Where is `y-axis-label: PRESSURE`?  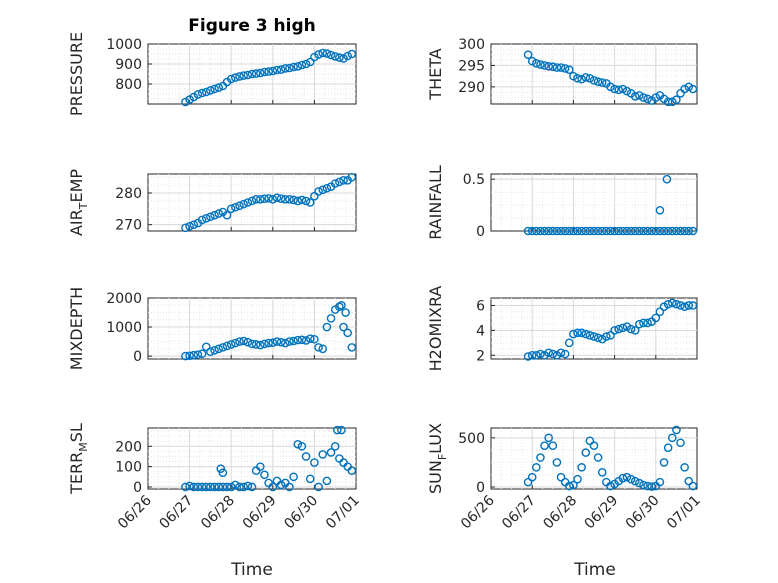
y-axis-label: PRESSURE is located at coordinates (76, 74).